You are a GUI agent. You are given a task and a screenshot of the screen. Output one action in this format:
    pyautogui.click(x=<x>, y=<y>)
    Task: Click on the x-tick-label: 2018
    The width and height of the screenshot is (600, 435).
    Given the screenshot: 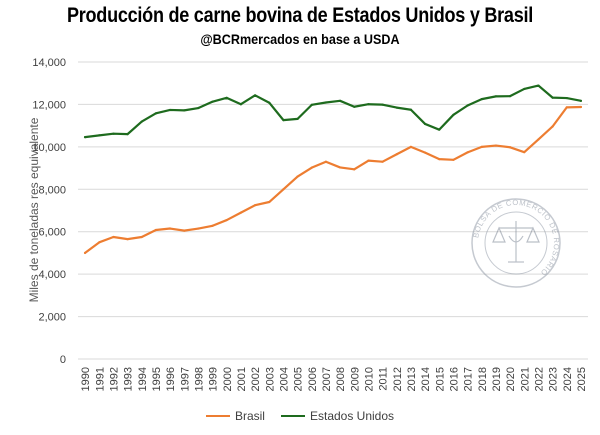 What is the action you would take?
    pyautogui.click(x=483, y=379)
    